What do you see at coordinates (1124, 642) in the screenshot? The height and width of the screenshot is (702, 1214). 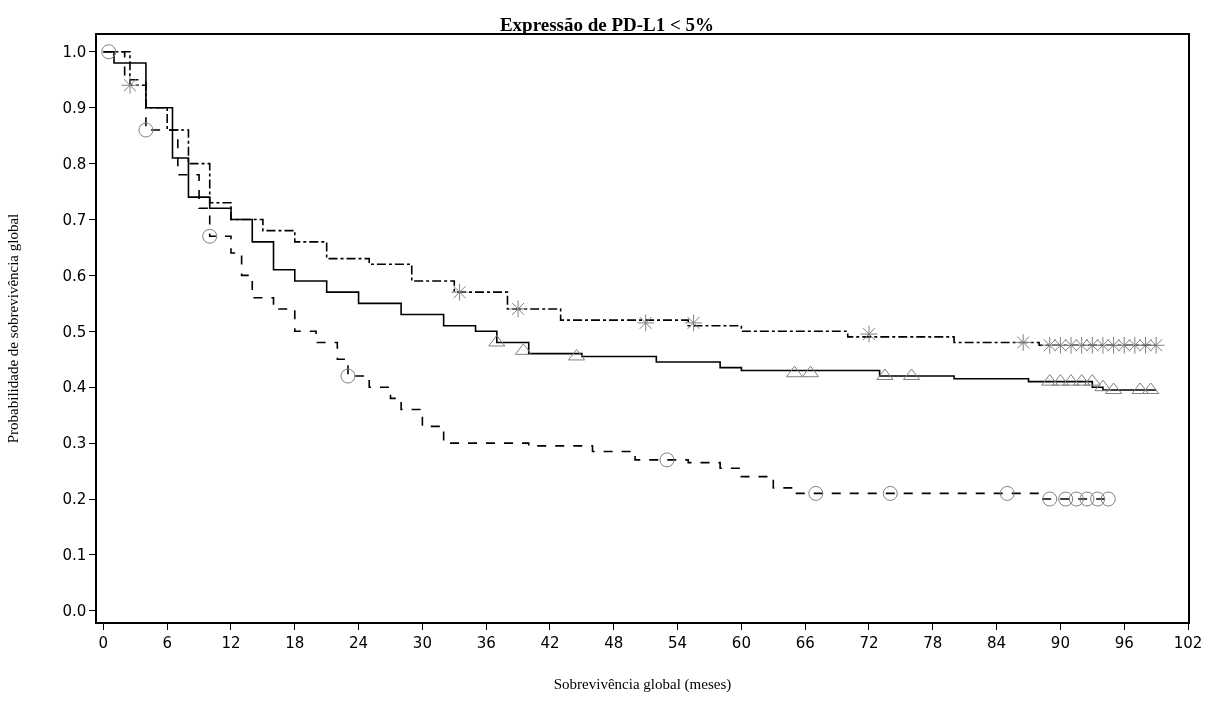 I see `x-tick-label: 96` at bounding box center [1124, 642].